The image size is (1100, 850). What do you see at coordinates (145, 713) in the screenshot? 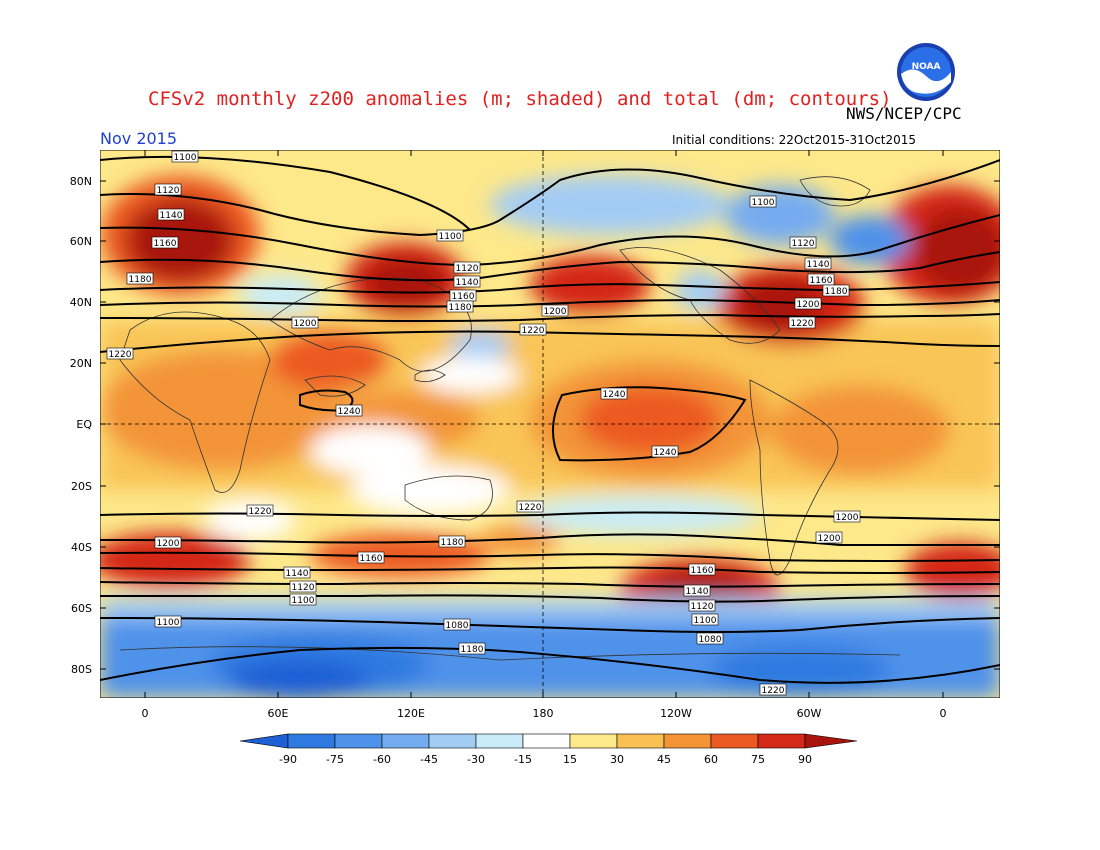
I see `lon-tick-label: 0` at bounding box center [145, 713].